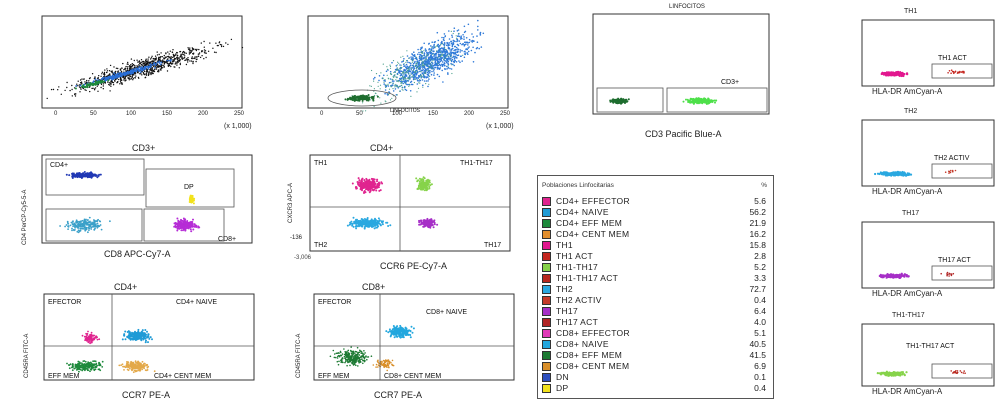 This screenshot has width=1002, height=407. I want to click on plot-frame, so click(147, 199).